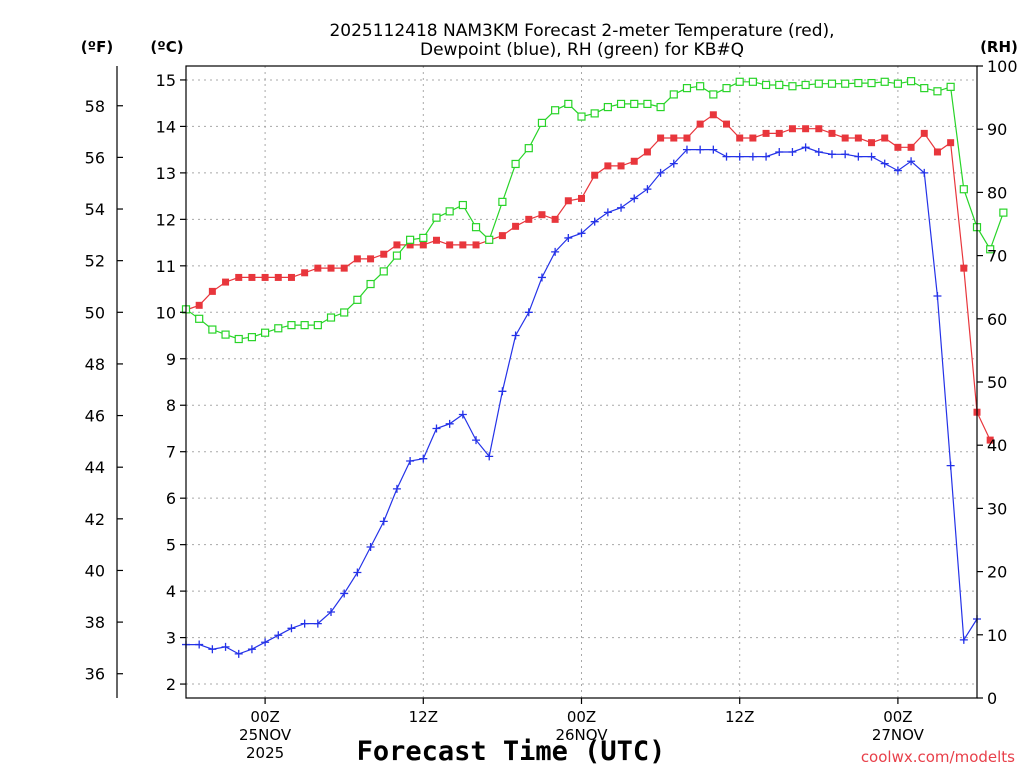 This screenshot has width=1024, height=768. Describe the element at coordinates (582, 50) in the screenshot. I see `chart-title-line-2: Dewpoint (blue), RH (green) for KB#Q` at that location.